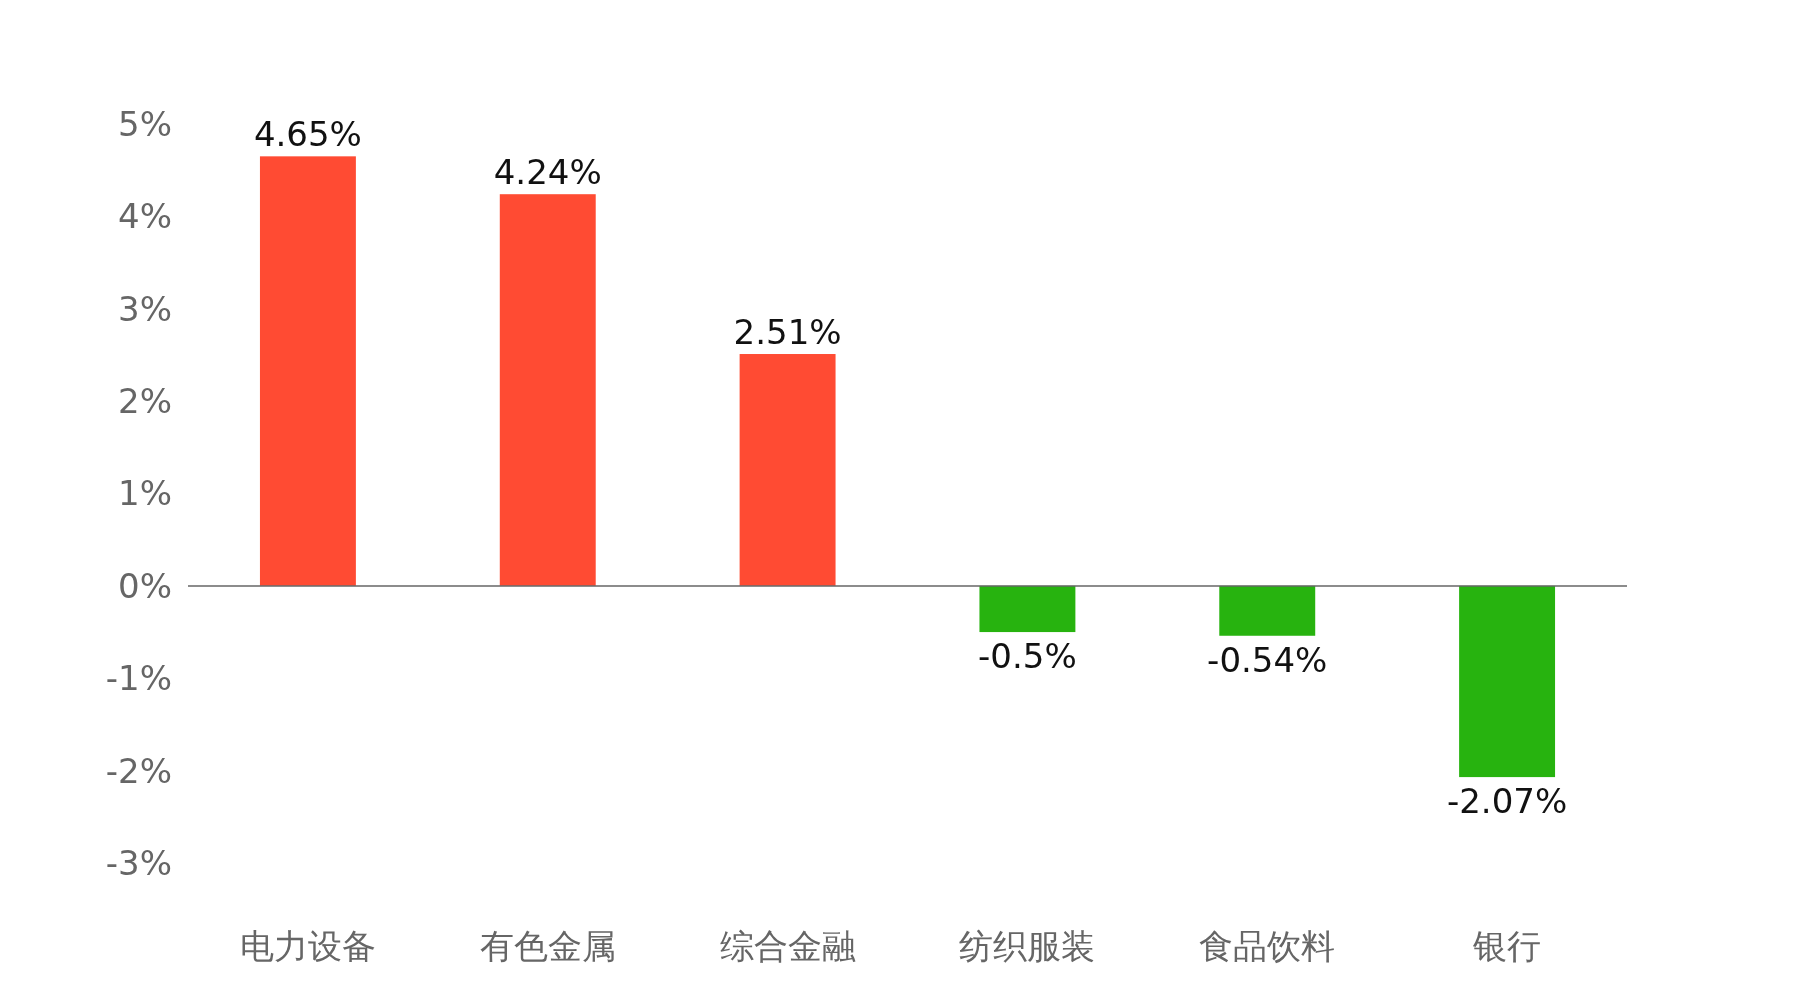 Image resolution: width=1800 pixels, height=1000 pixels. I want to click on data-label: -0.5%, so click(1027, 656).